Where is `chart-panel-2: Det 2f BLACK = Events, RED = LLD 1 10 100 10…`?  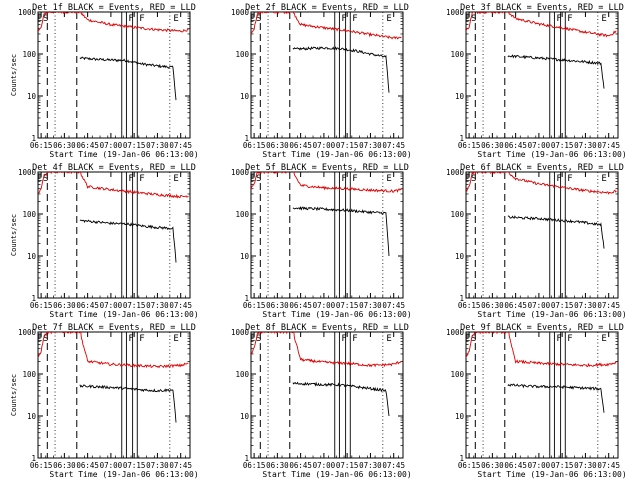
chart-panel-2: Det 2f BLACK = Events, RED = LLD 1 10 100 10… is located at coordinates (321, 81).